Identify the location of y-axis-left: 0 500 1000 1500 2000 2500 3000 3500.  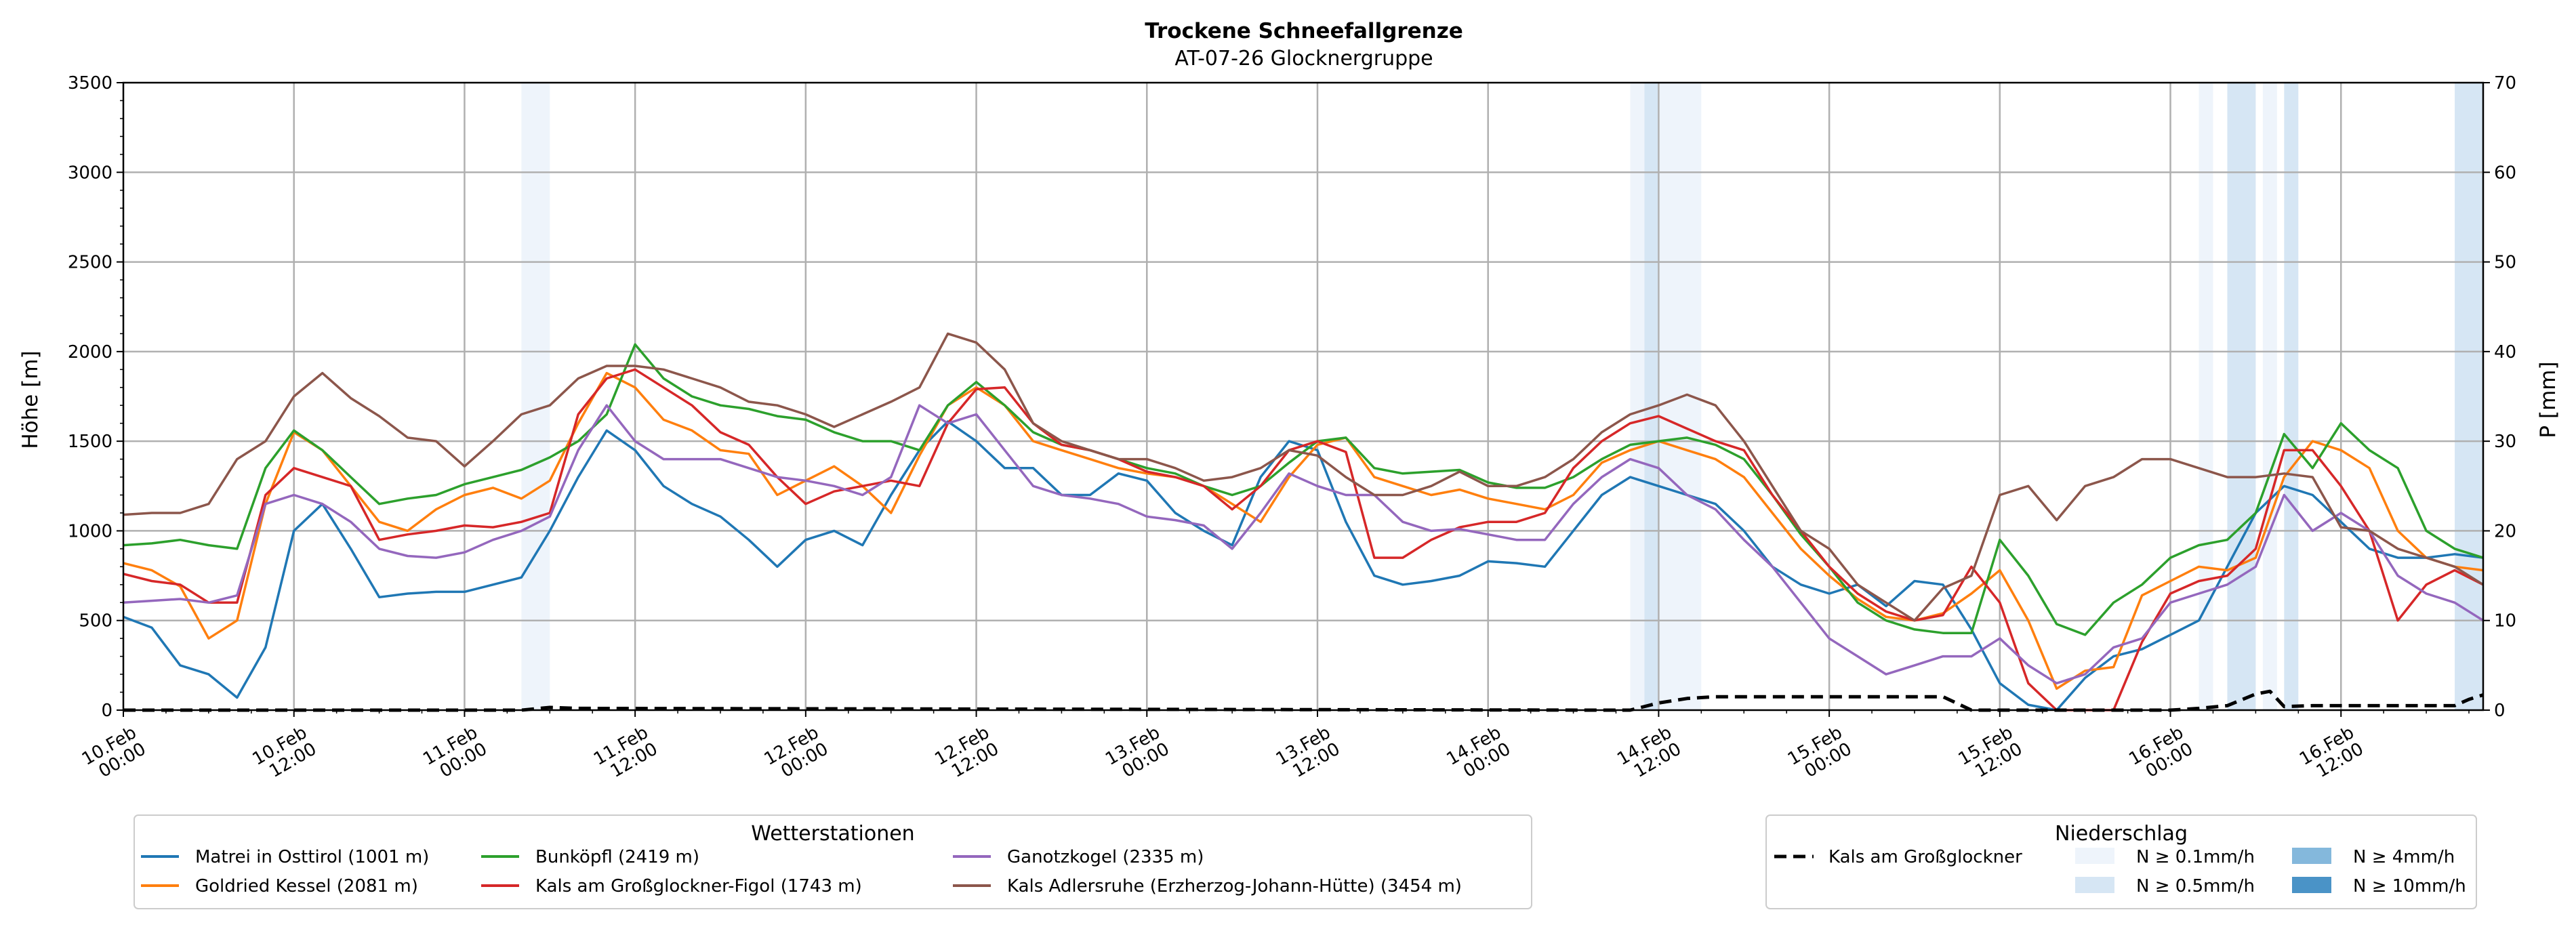
(96, 397).